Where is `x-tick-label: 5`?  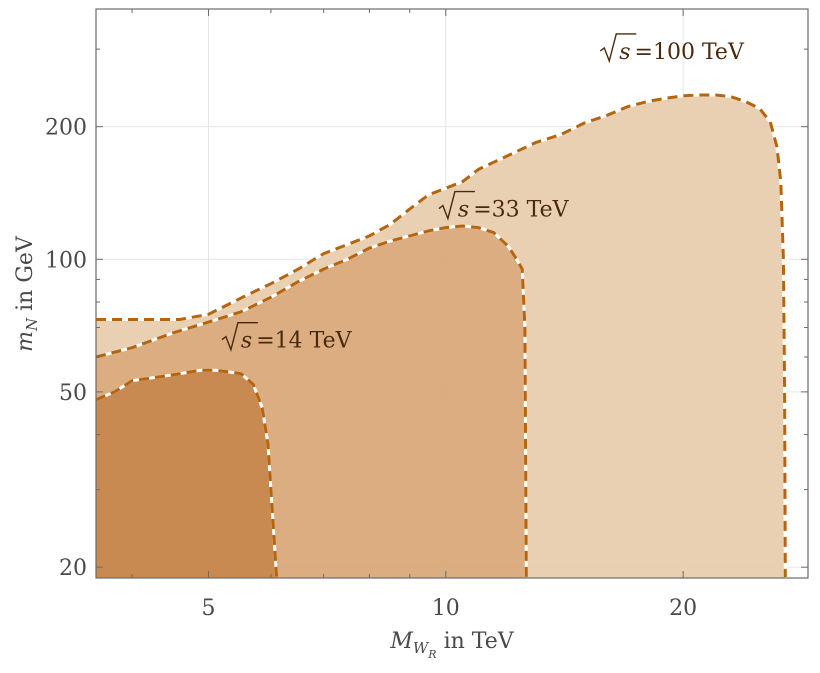
x-tick-label: 5 is located at coordinates (208, 608).